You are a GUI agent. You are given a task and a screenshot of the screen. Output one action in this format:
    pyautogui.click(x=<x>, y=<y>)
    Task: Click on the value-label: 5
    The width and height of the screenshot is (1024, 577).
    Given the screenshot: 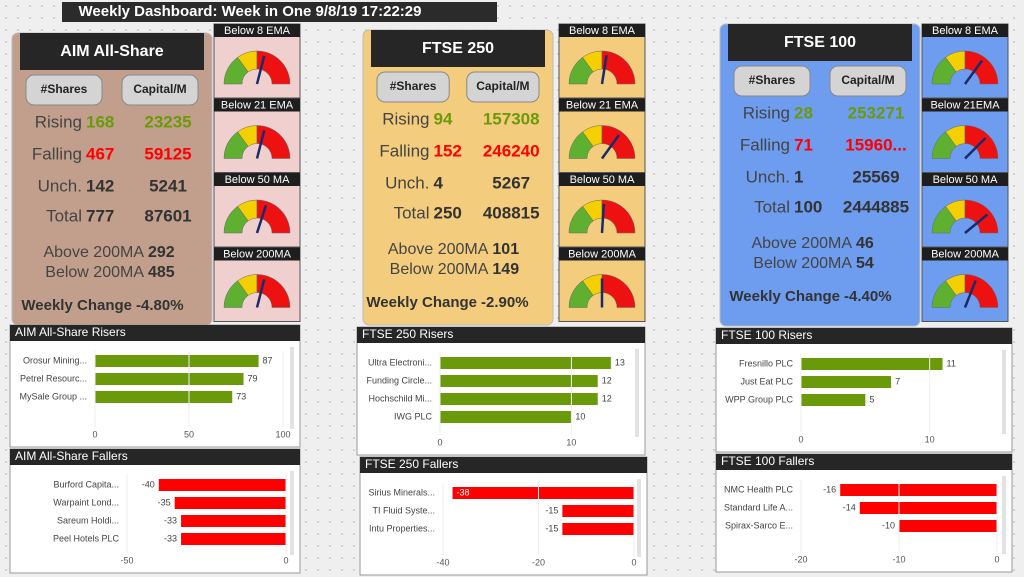 What is the action you would take?
    pyautogui.click(x=871, y=399)
    